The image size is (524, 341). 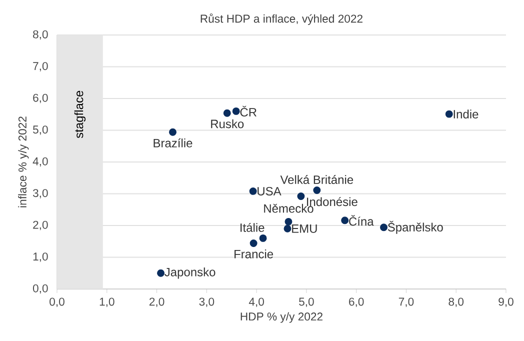 What do you see at coordinates (40, 130) in the screenshot?
I see `y-tick-label: 5,0` at bounding box center [40, 130].